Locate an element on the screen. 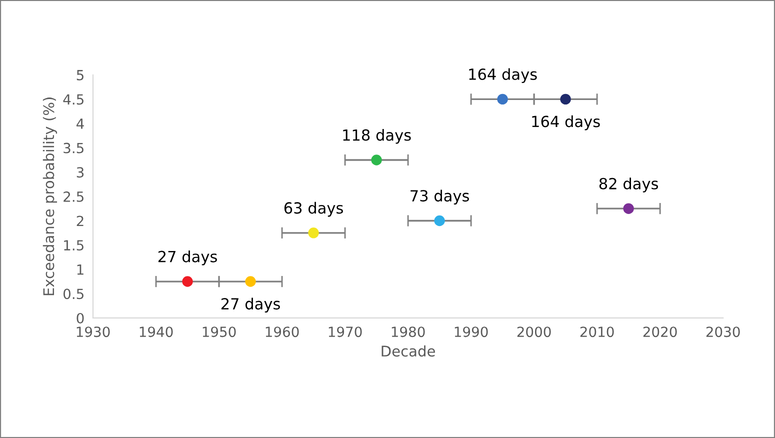  y-tick-label: 1 is located at coordinates (80, 269).